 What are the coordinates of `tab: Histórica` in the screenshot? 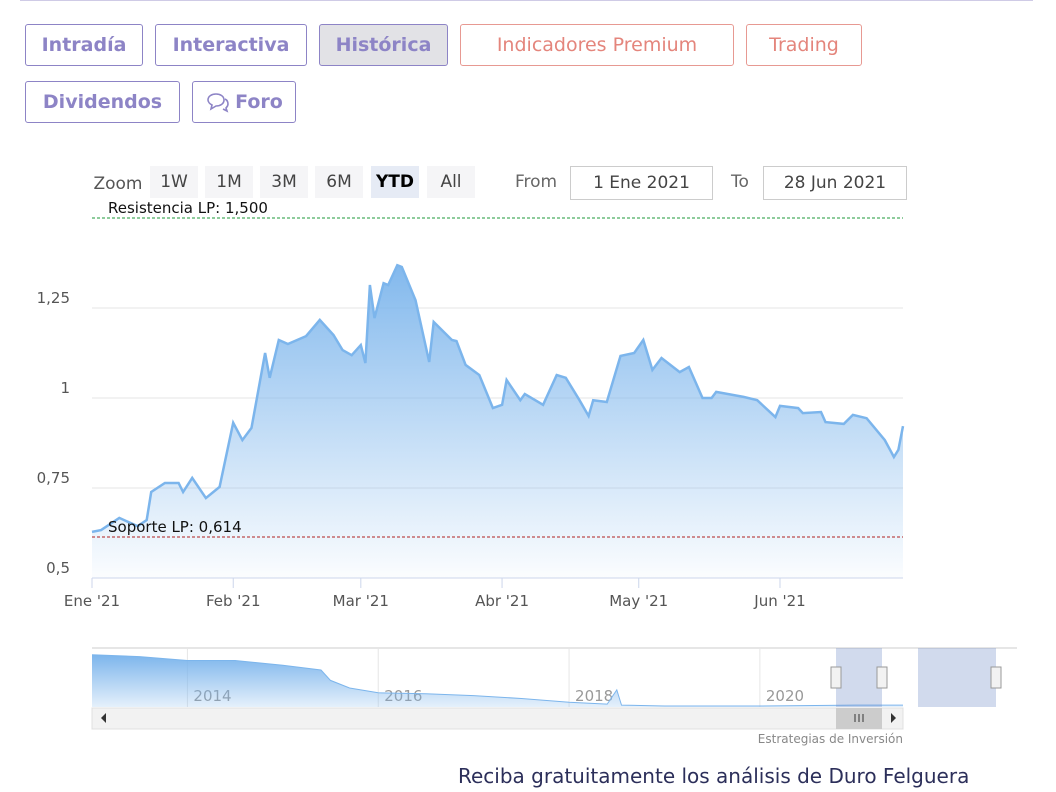 It's located at (383, 45).